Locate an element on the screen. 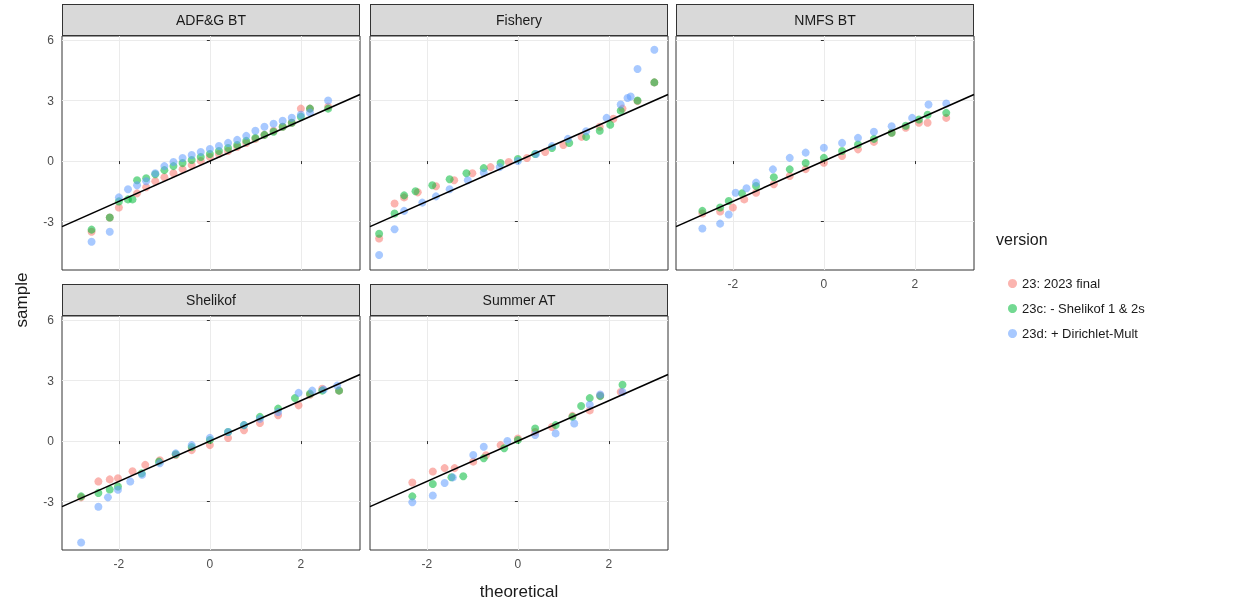 Image resolution: width=1236 pixels, height=609 pixels. chart-title: Fishery is located at coordinates (519, 20).